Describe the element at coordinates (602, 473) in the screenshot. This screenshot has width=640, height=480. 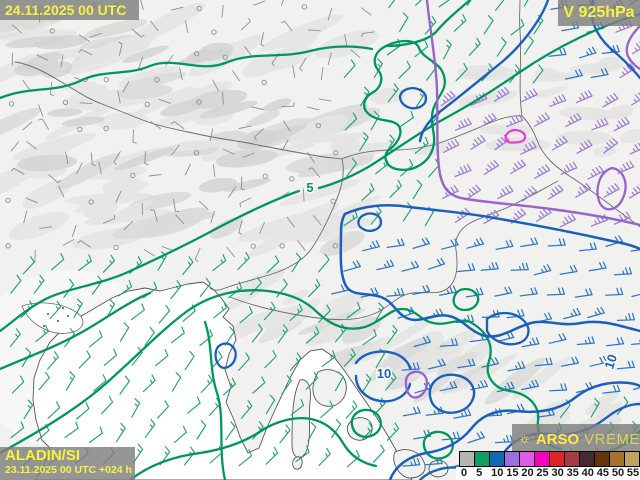
I see `legend-value: 45` at that location.